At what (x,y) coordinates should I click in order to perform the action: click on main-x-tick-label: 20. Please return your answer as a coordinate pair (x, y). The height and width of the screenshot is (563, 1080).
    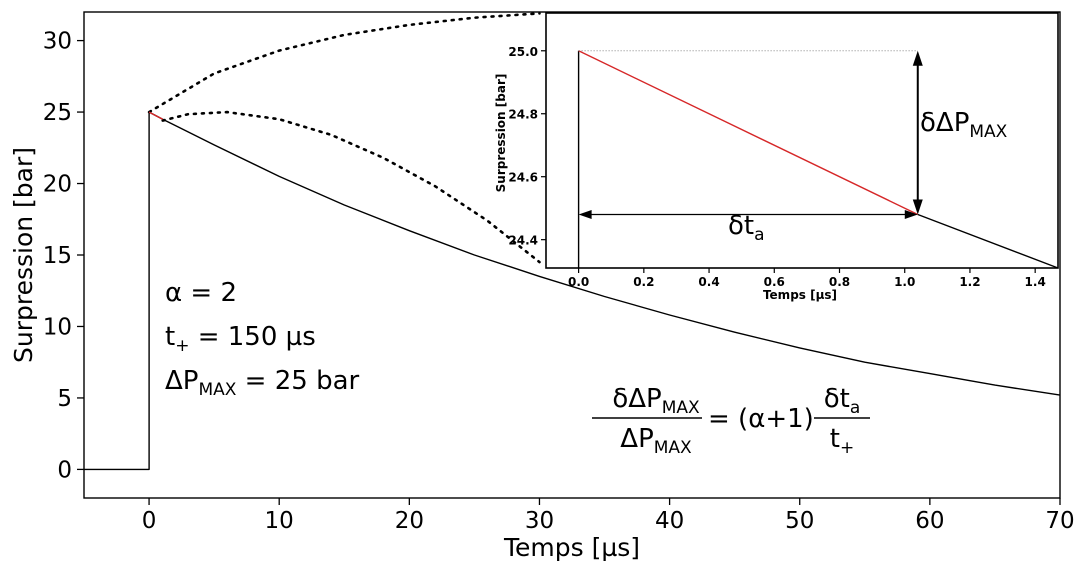
    Looking at the image, I should click on (409, 521).